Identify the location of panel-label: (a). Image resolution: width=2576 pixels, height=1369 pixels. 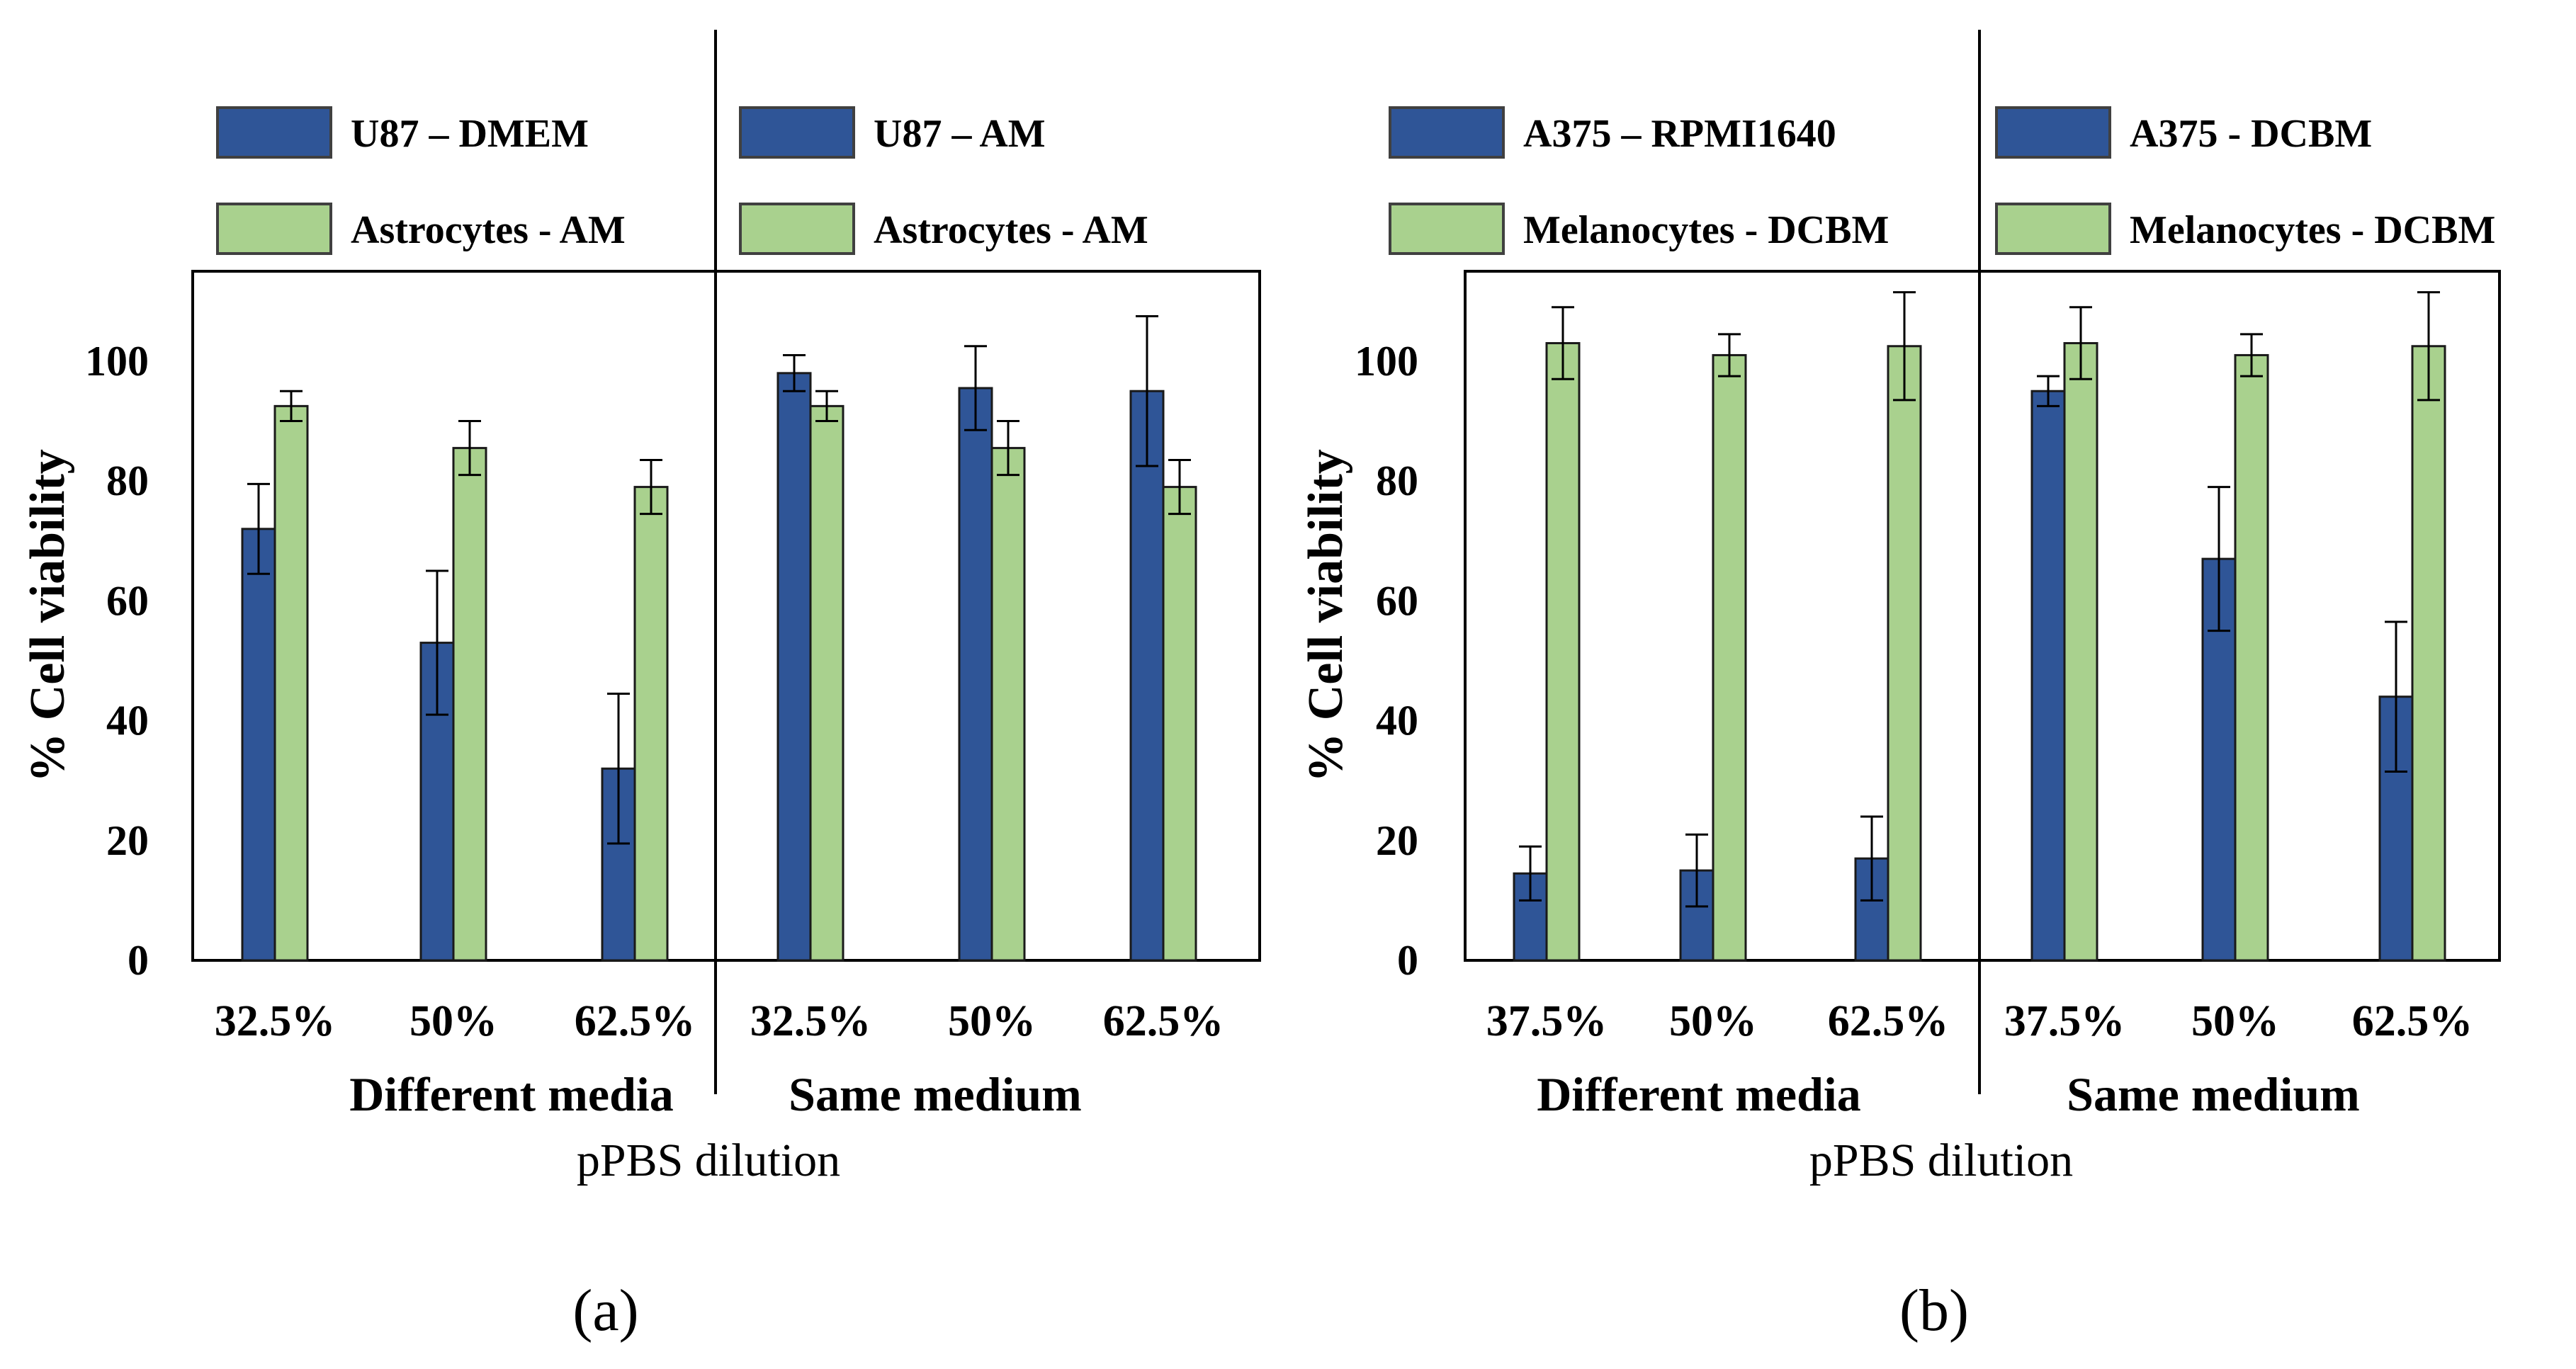
(605, 1311).